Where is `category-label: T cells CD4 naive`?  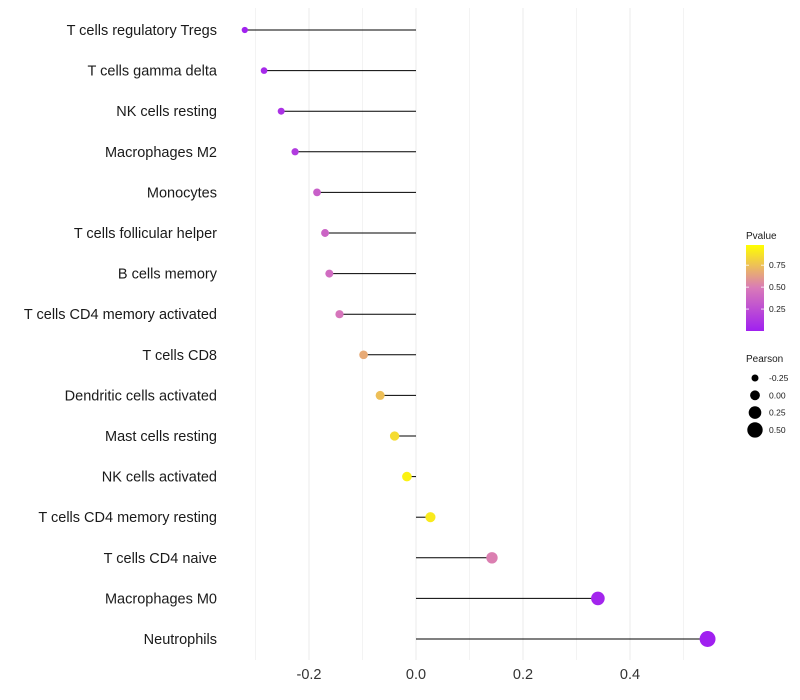 category-label: T cells CD4 naive is located at coordinates (160, 559).